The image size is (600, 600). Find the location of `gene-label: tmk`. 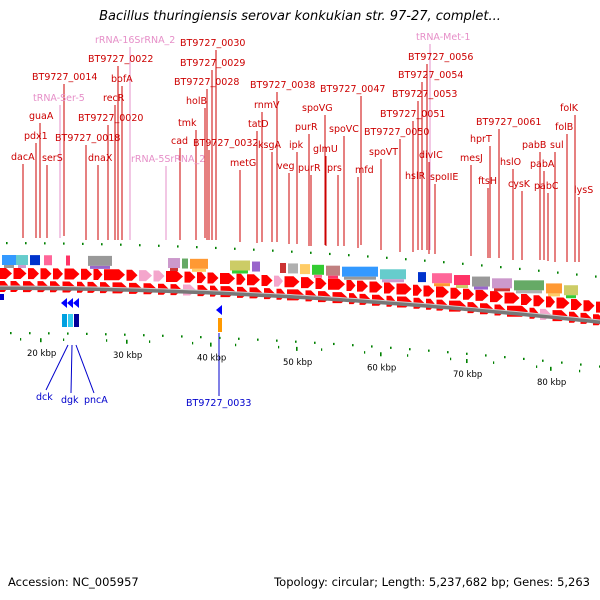

gene-label: tmk is located at coordinates (187, 123).